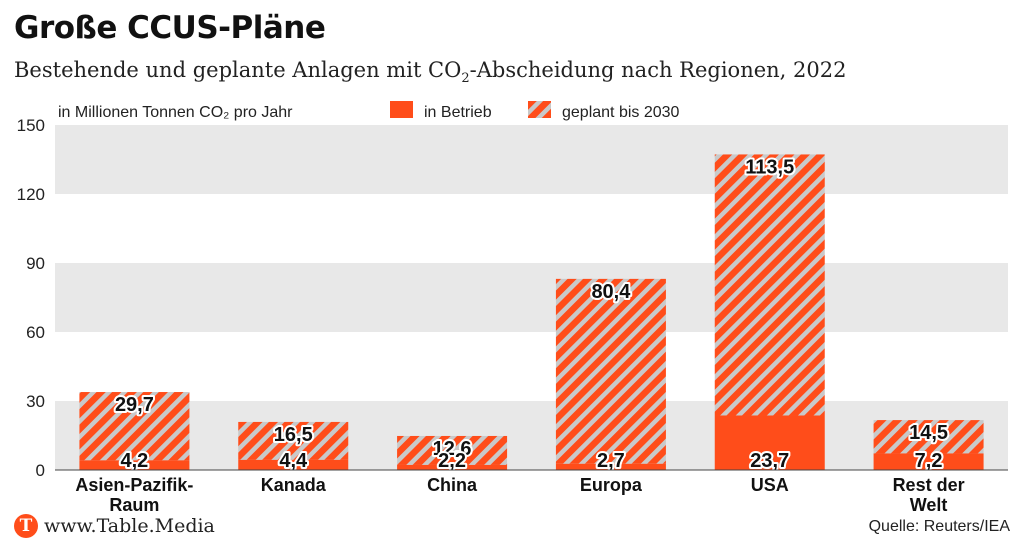  Describe the element at coordinates (939, 526) in the screenshot. I see `source-note: Quelle: Reuters/IEA` at that location.